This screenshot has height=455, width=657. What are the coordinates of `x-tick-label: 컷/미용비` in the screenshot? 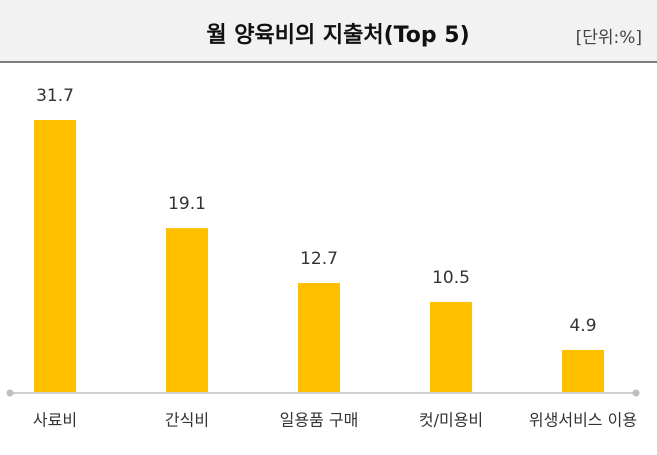 It's located at (451, 420).